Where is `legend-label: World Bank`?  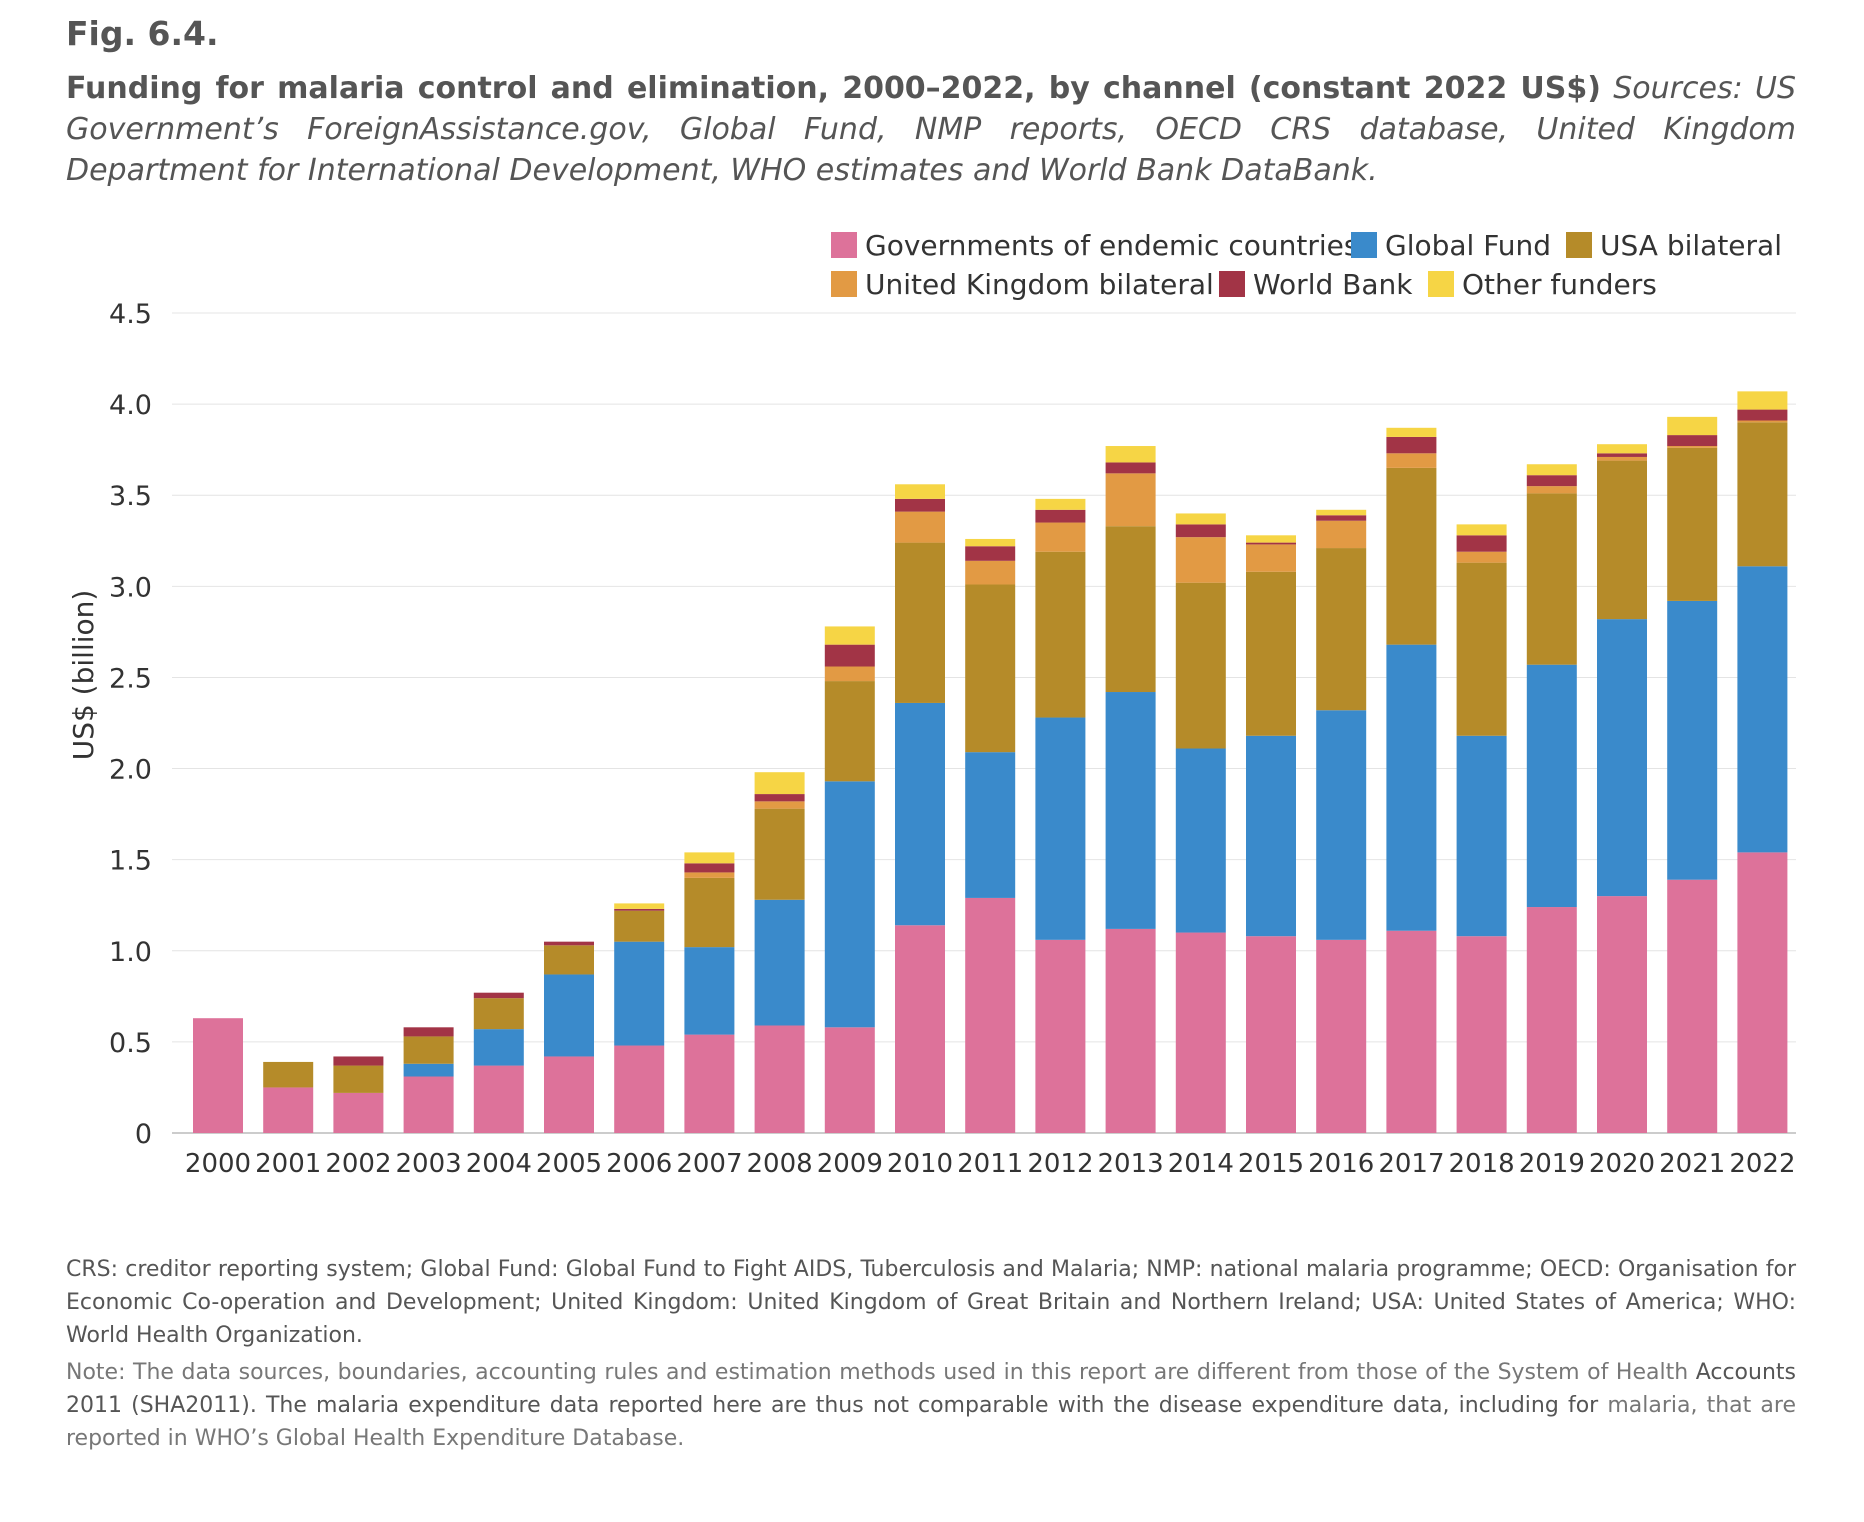
legend-label: World Bank is located at coordinates (1333, 284).